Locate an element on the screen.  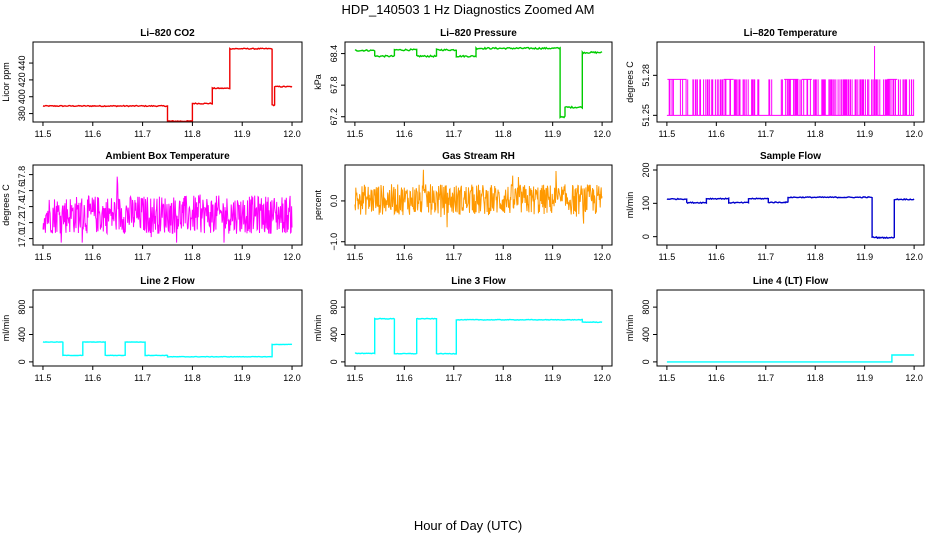
panel-title: Ambient Box Temperature is located at coordinates (167, 156).